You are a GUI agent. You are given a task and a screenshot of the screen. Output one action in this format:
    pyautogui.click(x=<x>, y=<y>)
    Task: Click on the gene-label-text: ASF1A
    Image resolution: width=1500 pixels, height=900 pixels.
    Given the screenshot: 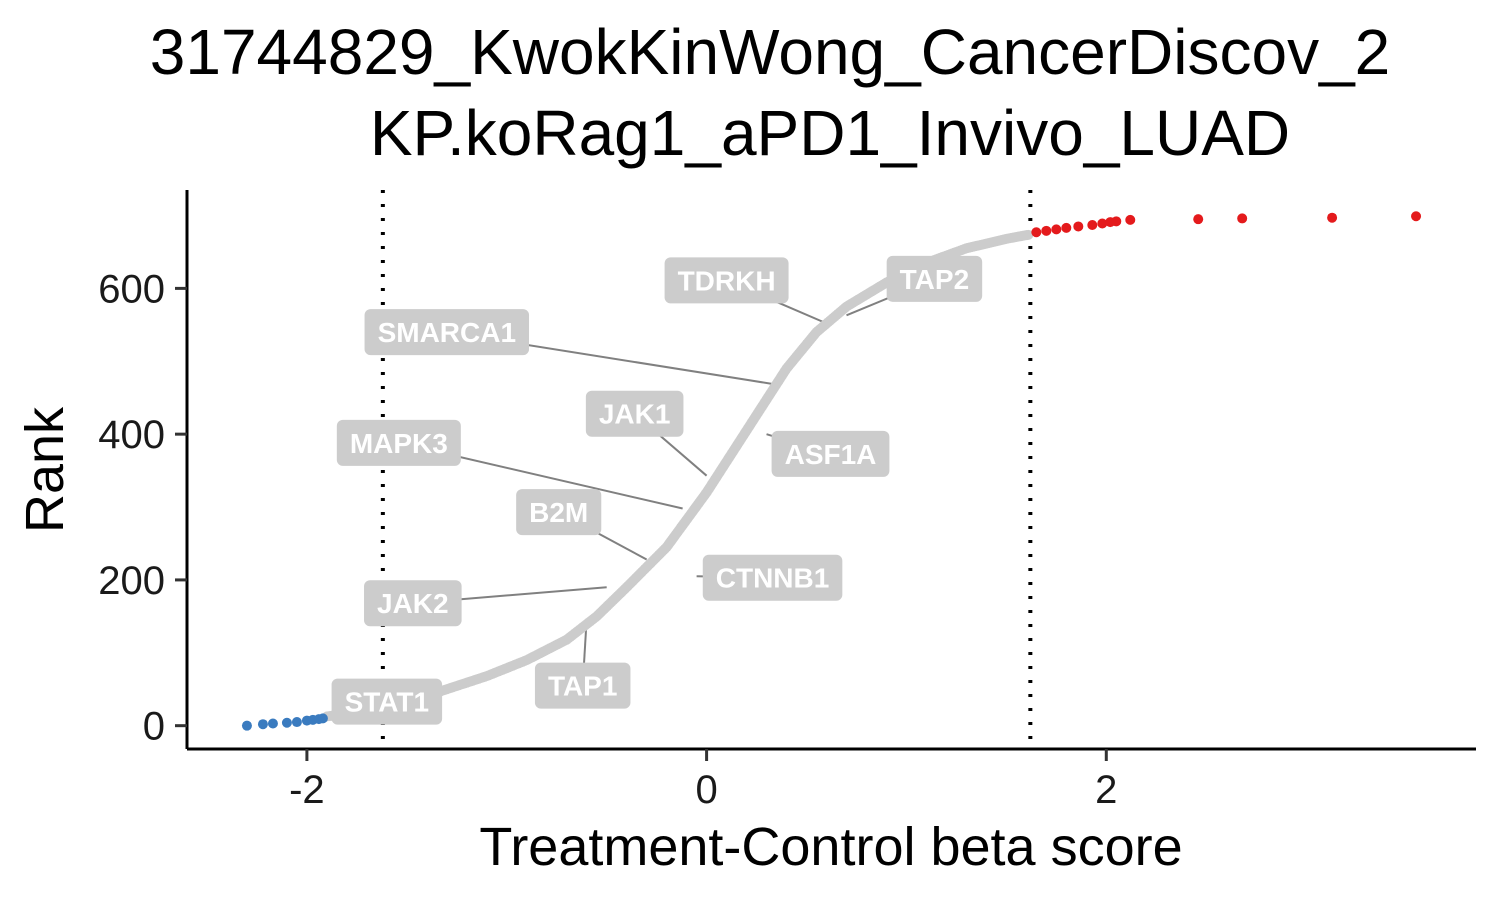 What is the action you would take?
    pyautogui.click(x=831, y=454)
    